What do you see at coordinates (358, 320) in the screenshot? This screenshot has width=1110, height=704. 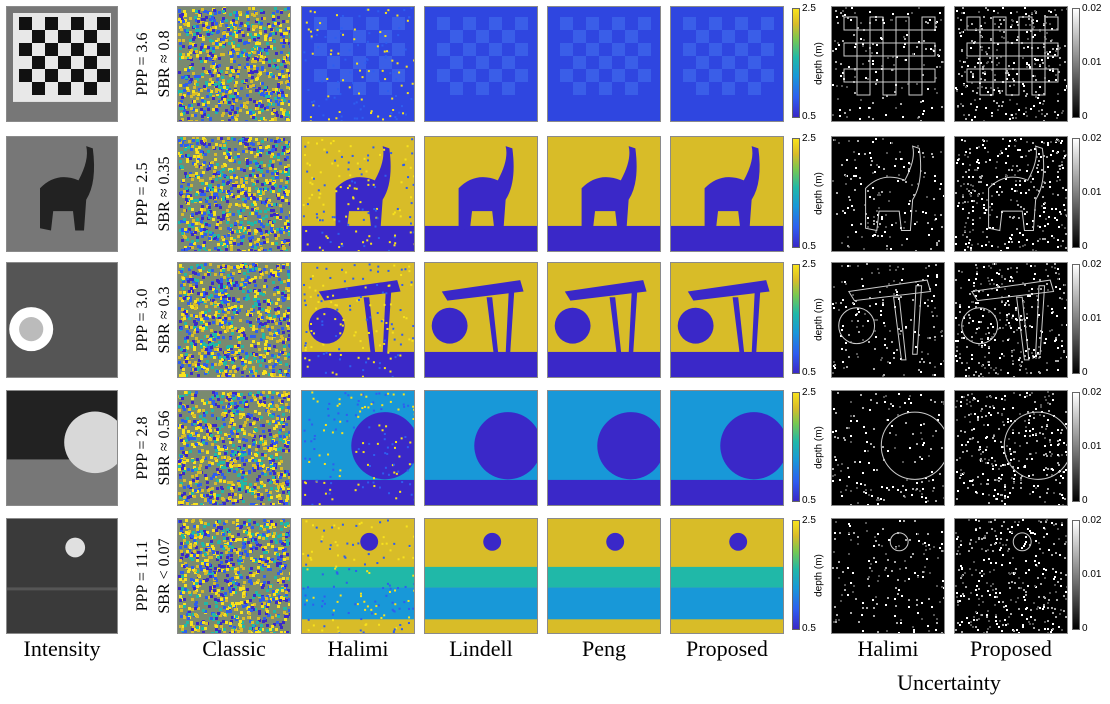 I see `halimi-panel-lamp` at bounding box center [358, 320].